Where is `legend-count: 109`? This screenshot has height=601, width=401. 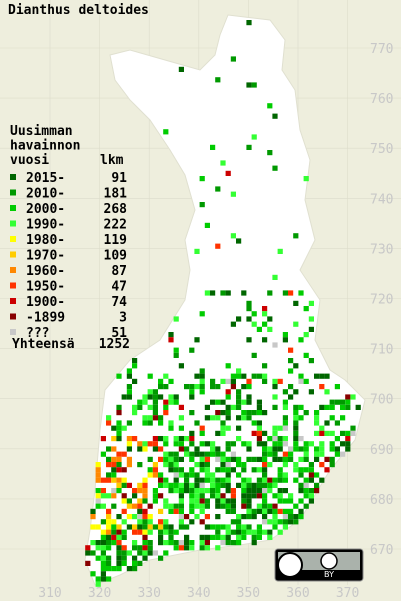 legend-count: 109 is located at coordinates (115, 256).